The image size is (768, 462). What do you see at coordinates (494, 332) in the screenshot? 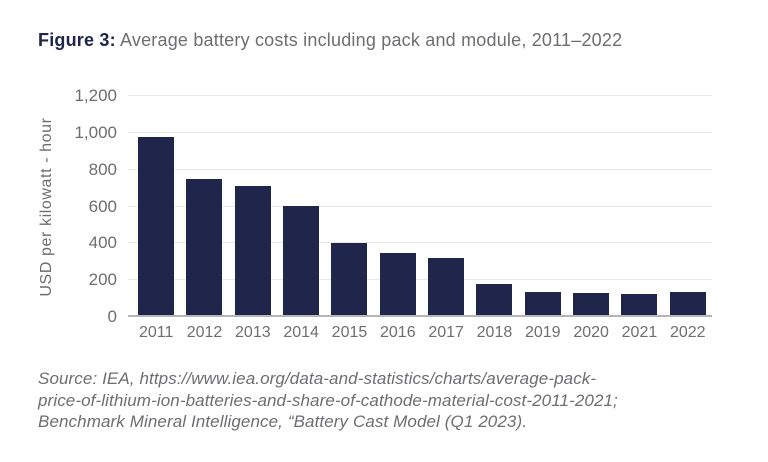
I see `x-tick-label: 2018` at bounding box center [494, 332].